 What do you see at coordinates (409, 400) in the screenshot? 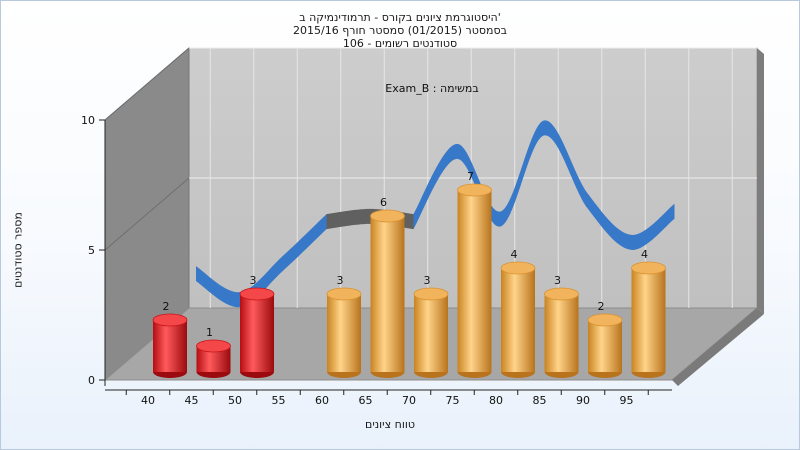
I see `x-tick-label: 70` at bounding box center [409, 400].